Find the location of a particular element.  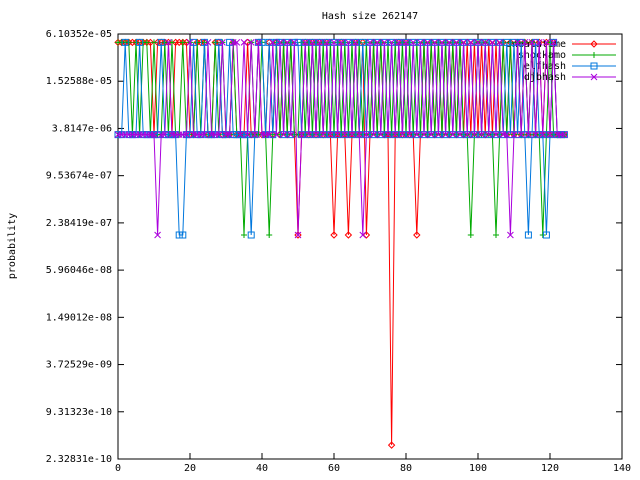

chart-title: Hash size 262147 is located at coordinates (370, 16).